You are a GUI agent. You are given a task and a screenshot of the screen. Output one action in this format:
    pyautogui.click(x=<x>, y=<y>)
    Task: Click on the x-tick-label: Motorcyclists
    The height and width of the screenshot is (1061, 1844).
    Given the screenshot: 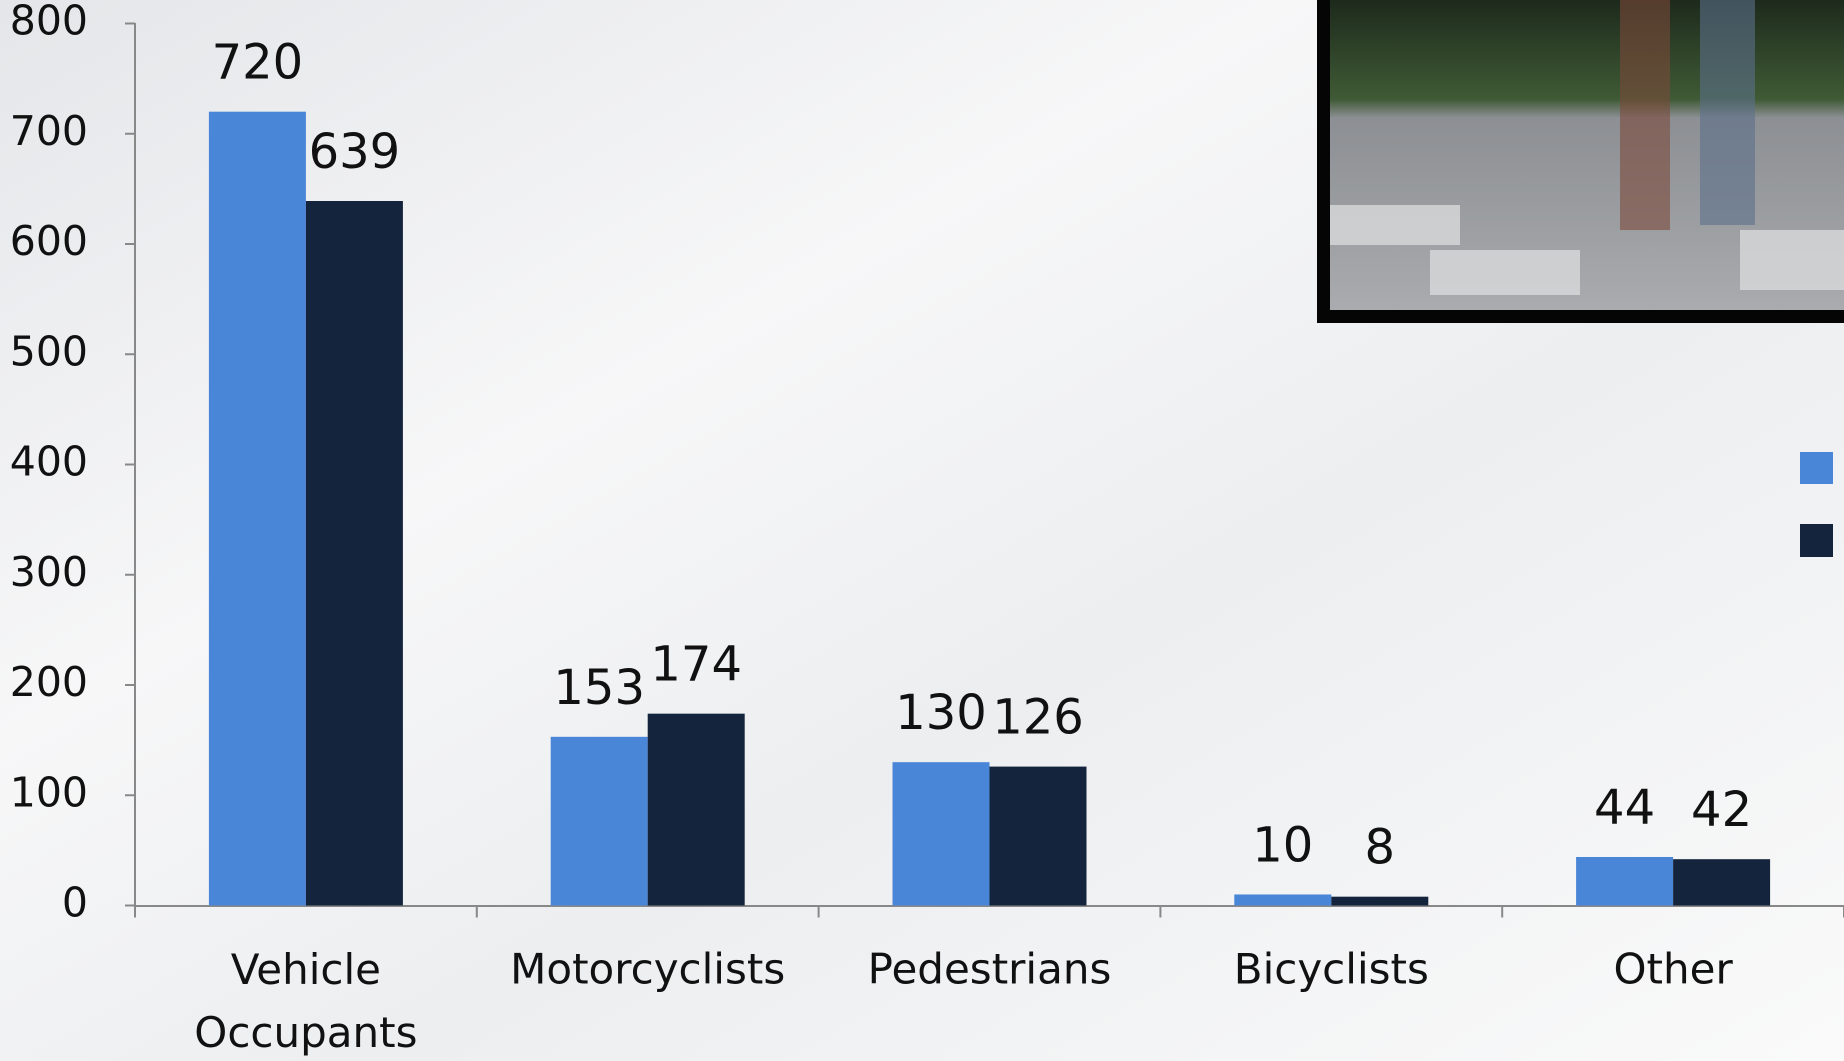 What is the action you would take?
    pyautogui.click(x=647, y=969)
    